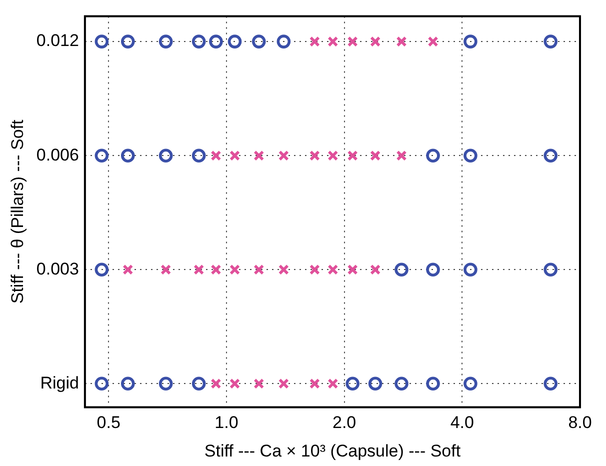  What do you see at coordinates (332, 450) in the screenshot?
I see `x-axis-title: Stiff --- Ca × 10³ (Capsule) --- Soft` at bounding box center [332, 450].